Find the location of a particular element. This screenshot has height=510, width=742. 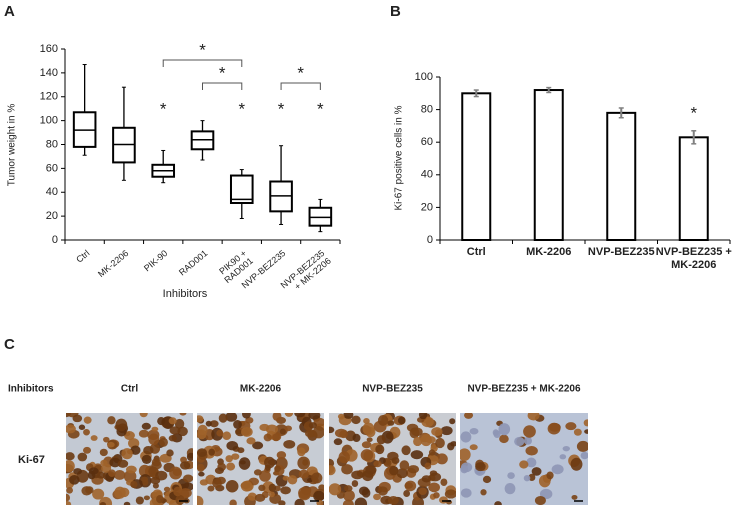

column-header: MK-2206 is located at coordinates (261, 389).